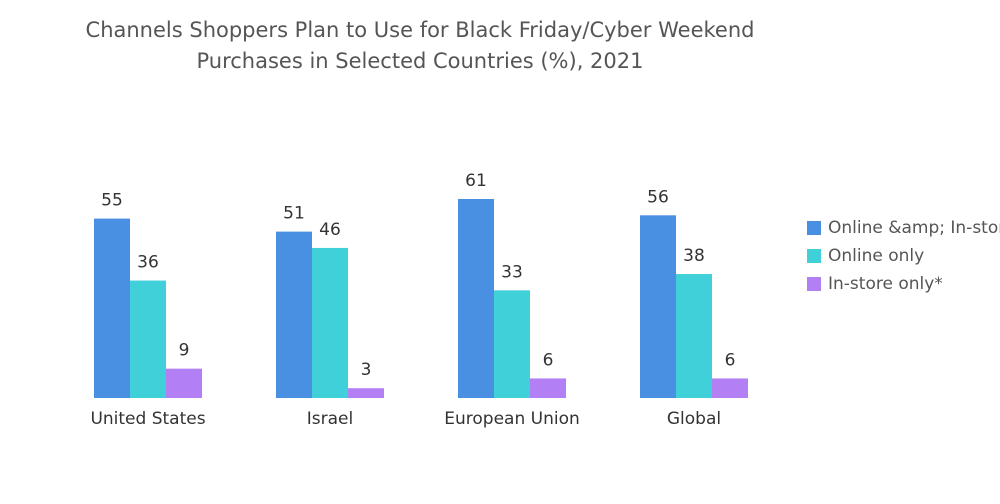  I want to click on data-label: 56, so click(658, 197).